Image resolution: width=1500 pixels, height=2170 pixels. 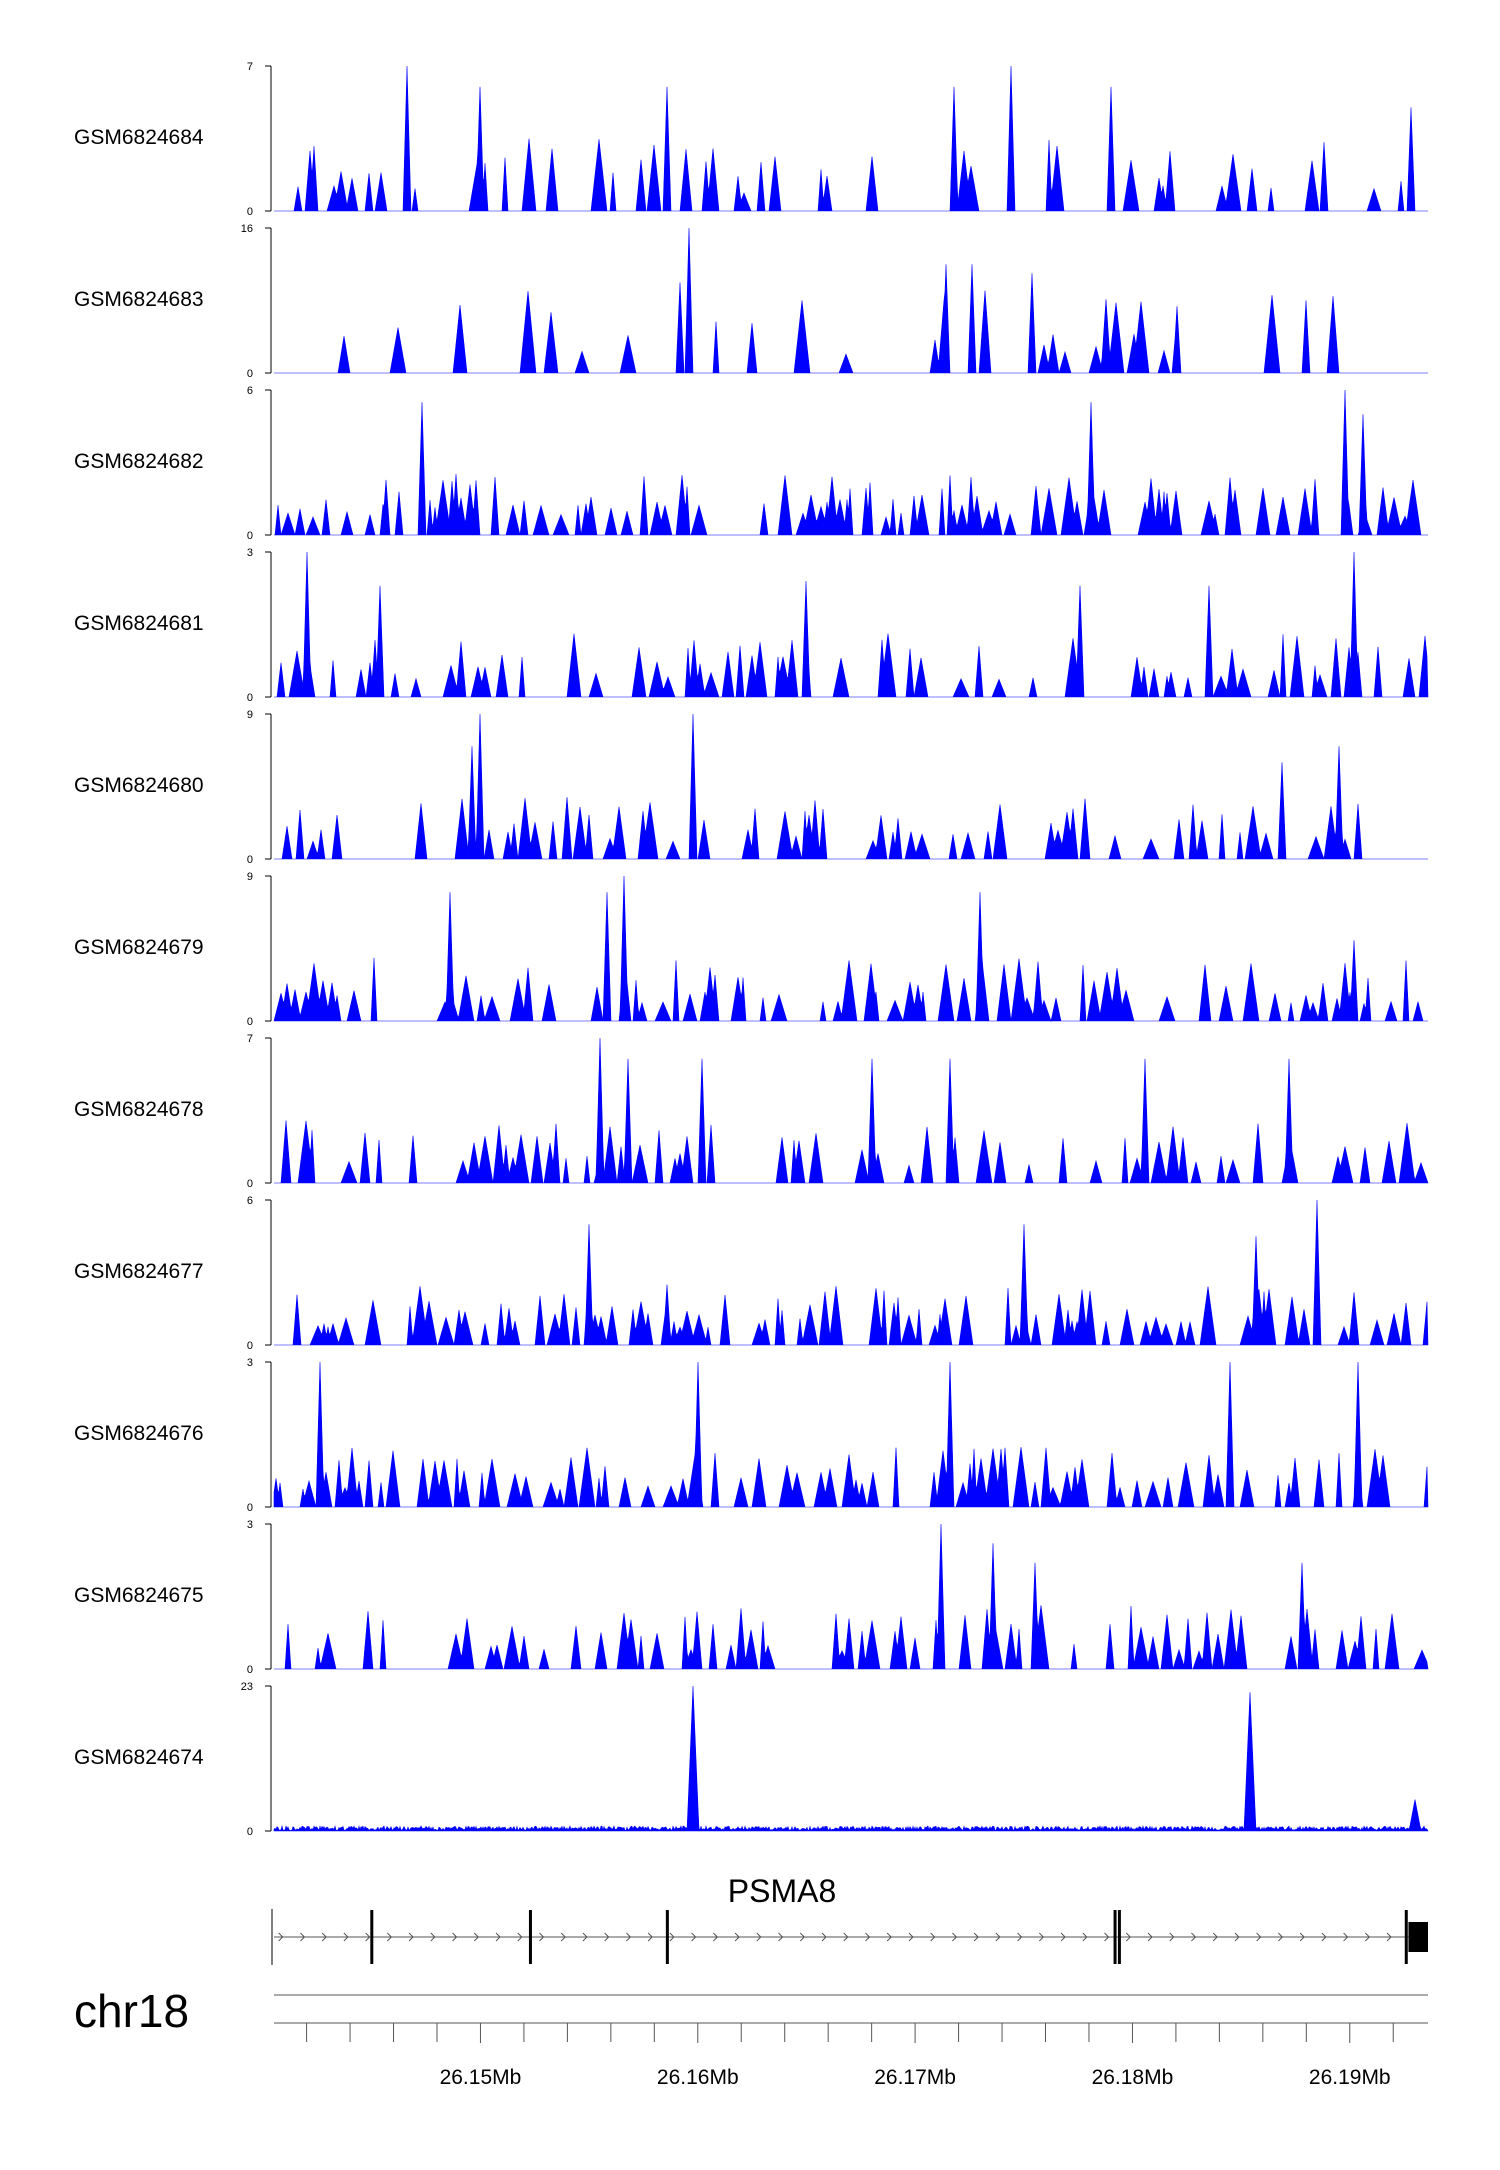 I want to click on track-GSM6824674: GSM6824674 23 0, so click(x=751, y=1759).